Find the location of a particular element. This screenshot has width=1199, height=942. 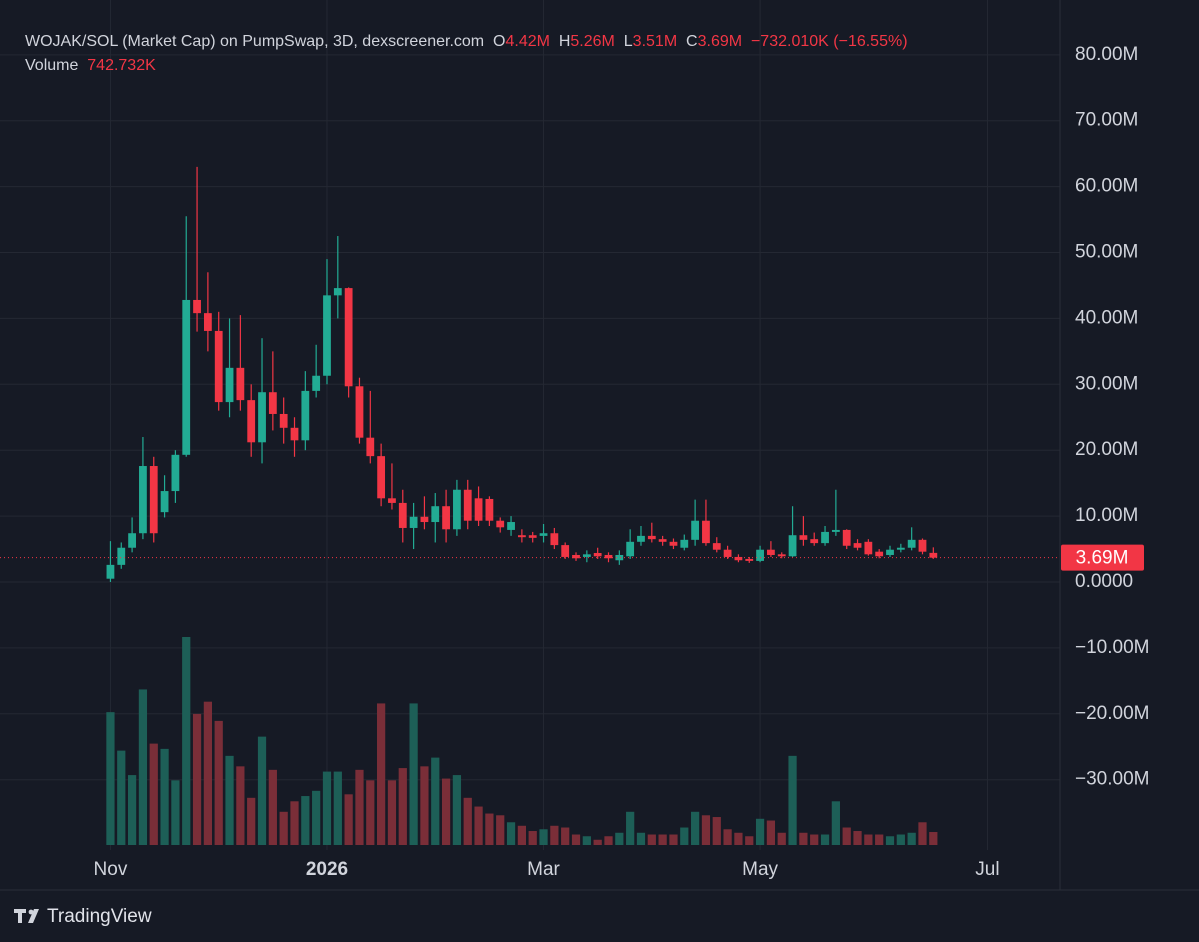

ohlc-value: 3.51M is located at coordinates (655, 41).